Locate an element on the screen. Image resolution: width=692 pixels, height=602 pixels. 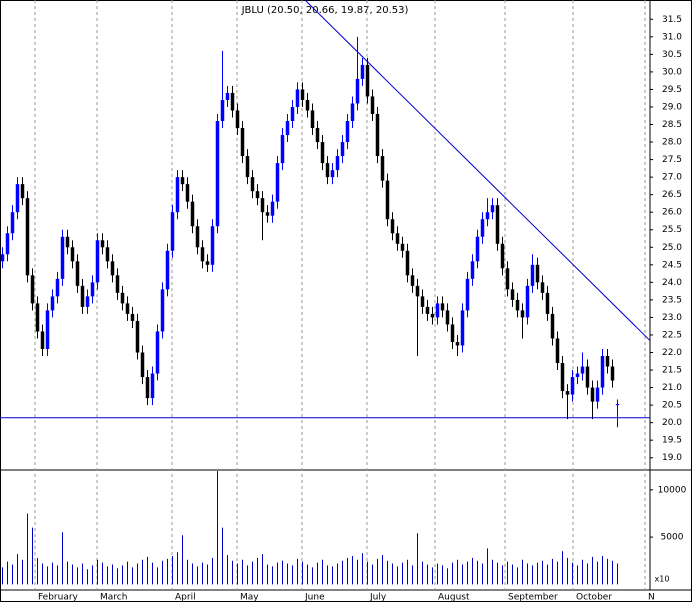
x-tick-label: February is located at coordinates (58, 597).